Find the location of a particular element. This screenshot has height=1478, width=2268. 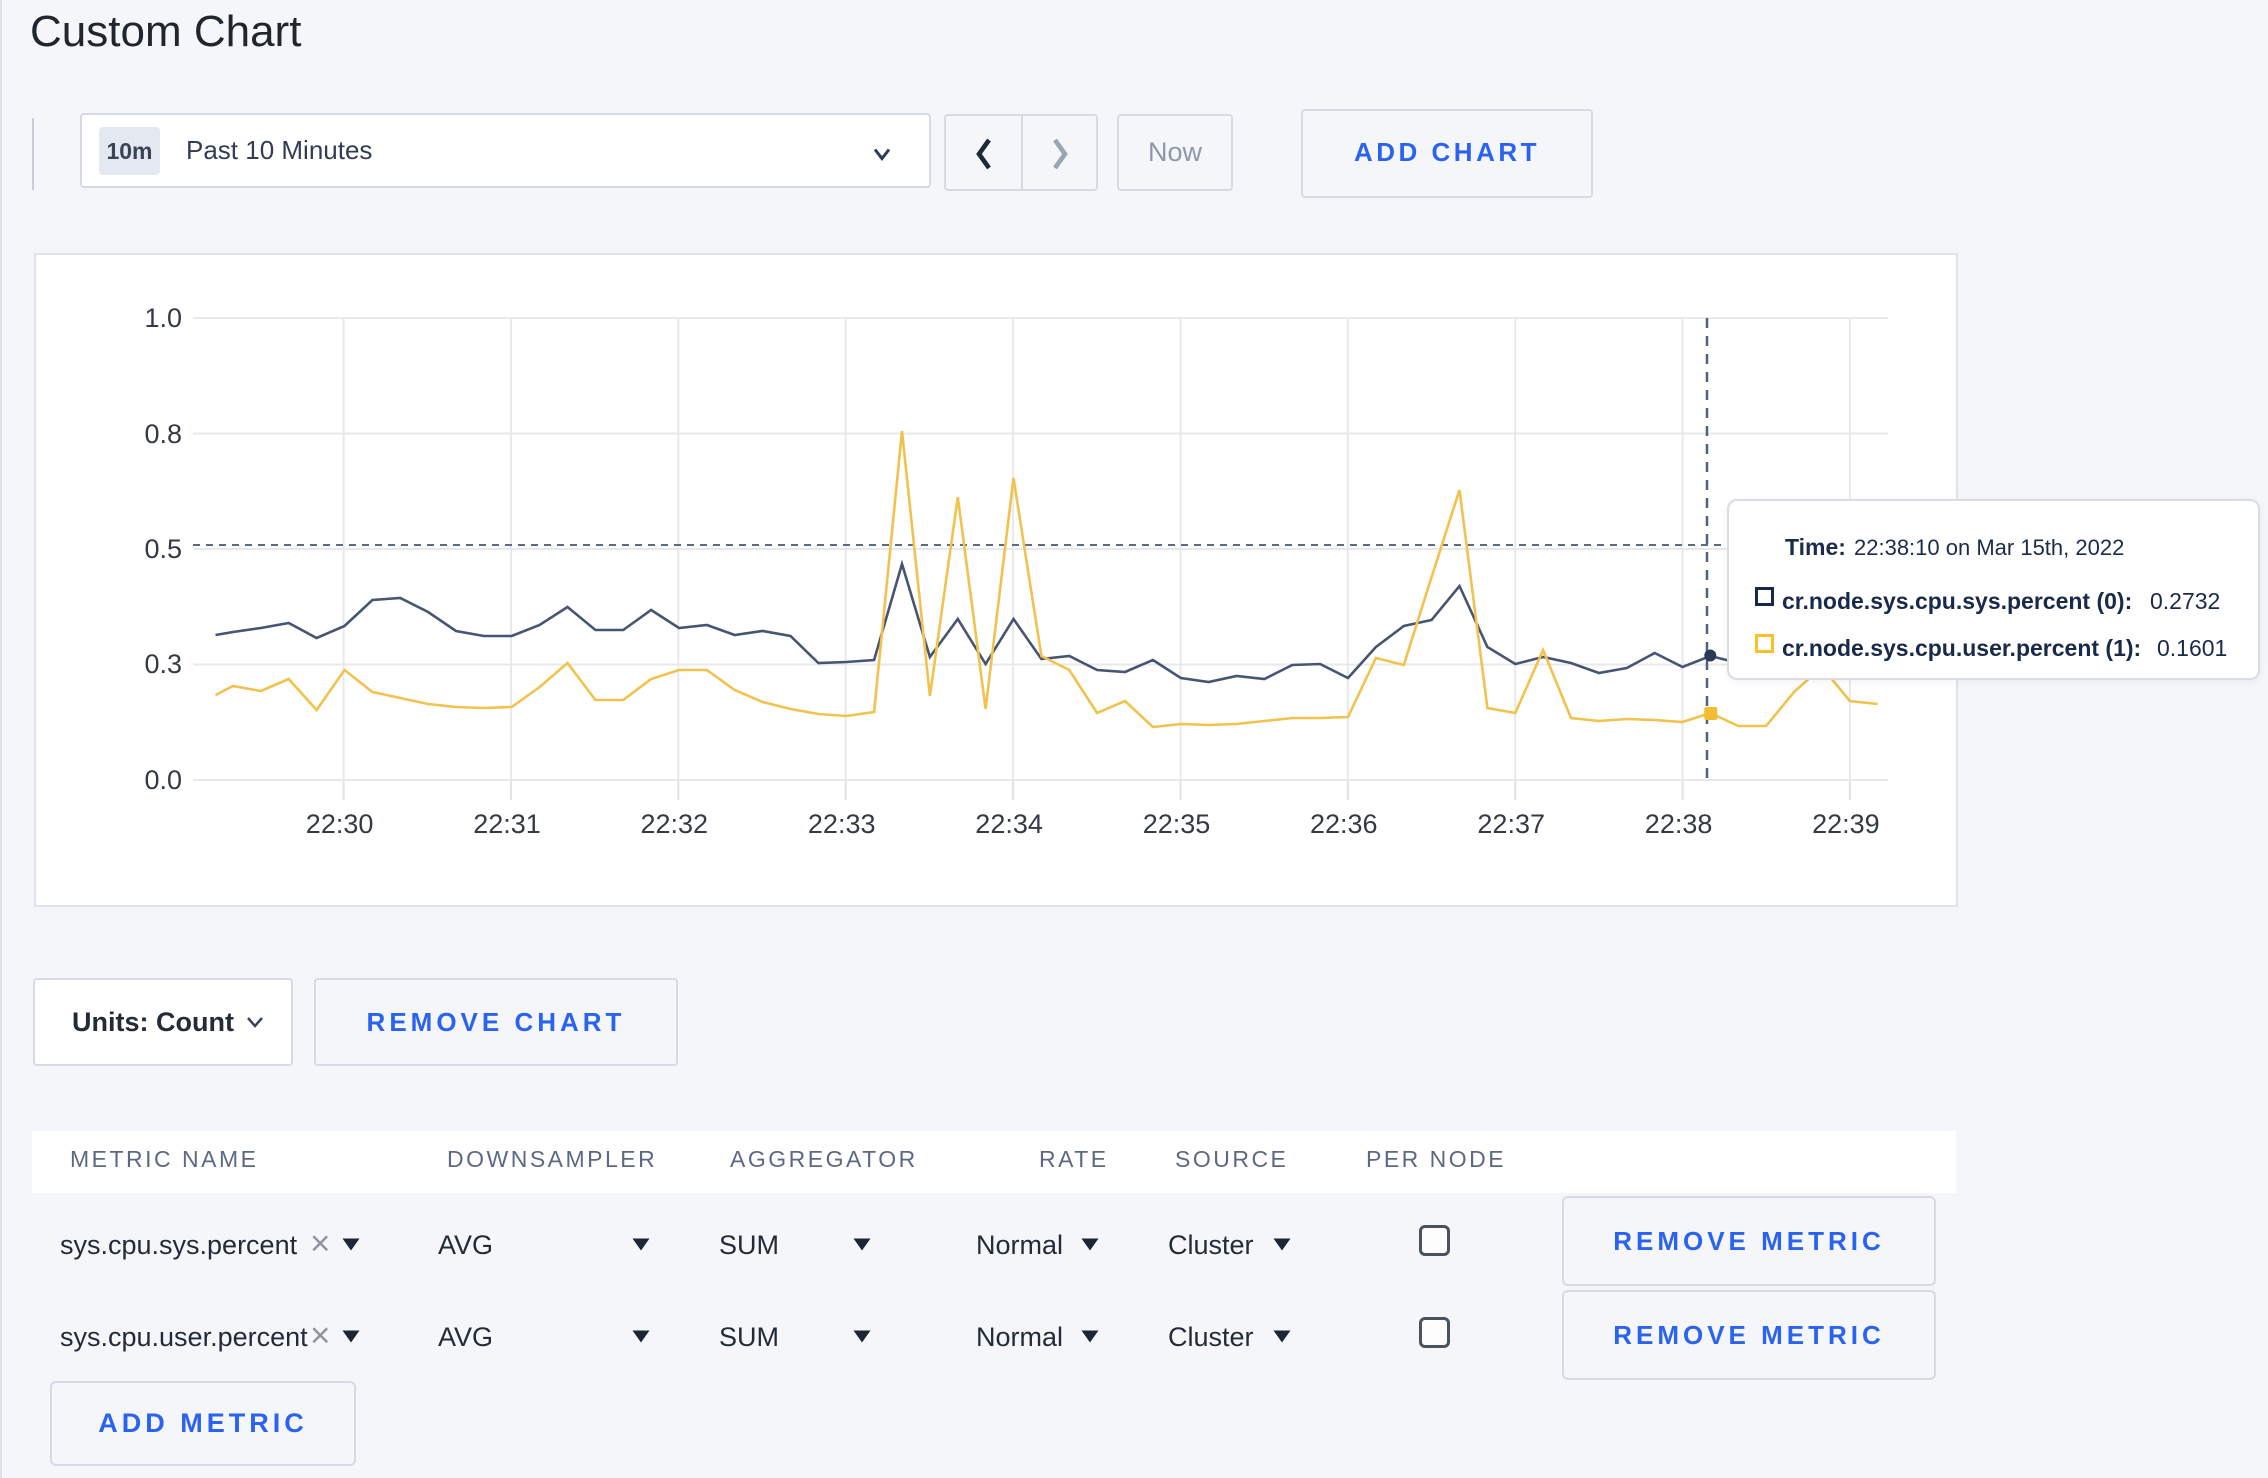

svg-text: 22:34 is located at coordinates (1009, 824).